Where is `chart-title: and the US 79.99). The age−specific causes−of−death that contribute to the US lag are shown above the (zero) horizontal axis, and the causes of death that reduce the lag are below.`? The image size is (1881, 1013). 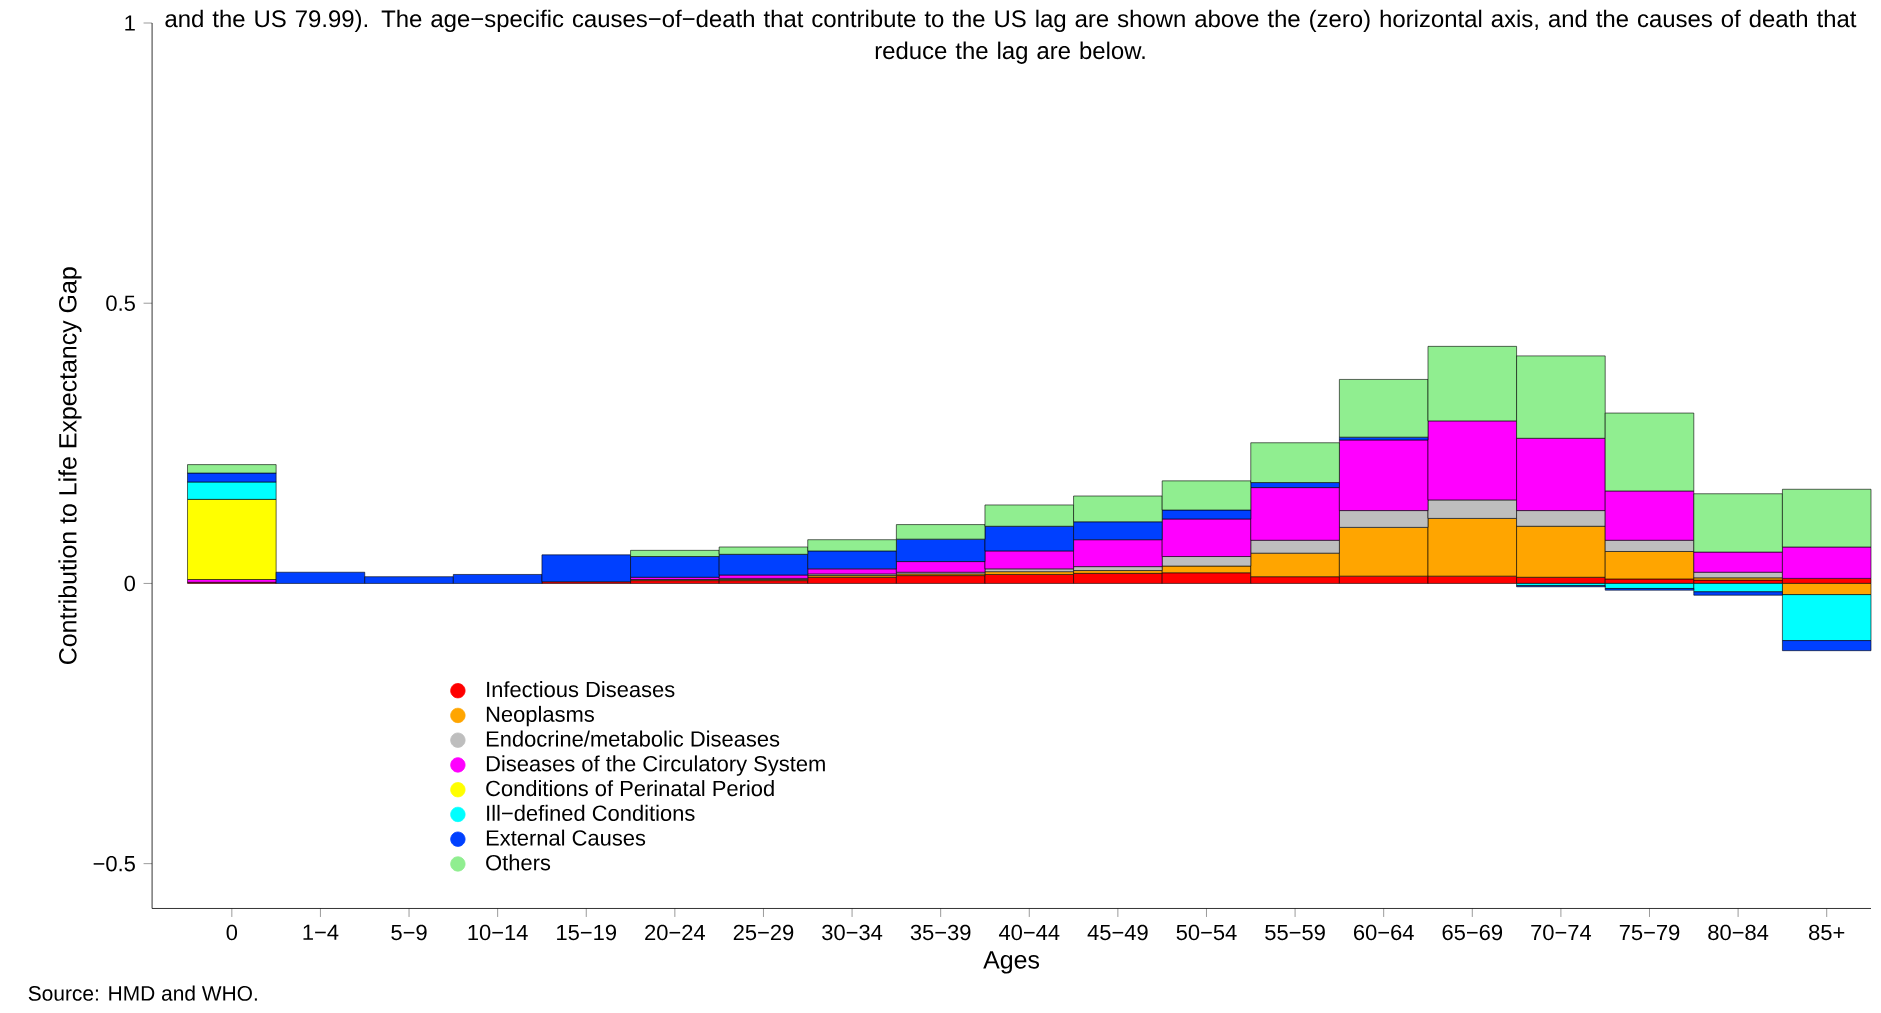 chart-title: and the US 79.99). The age−specific causes−of−death that contribute to the US lag are shown above the (zero) horizontal axis, and the causes of death that reduce the lag are below. is located at coordinates (1011, 37).